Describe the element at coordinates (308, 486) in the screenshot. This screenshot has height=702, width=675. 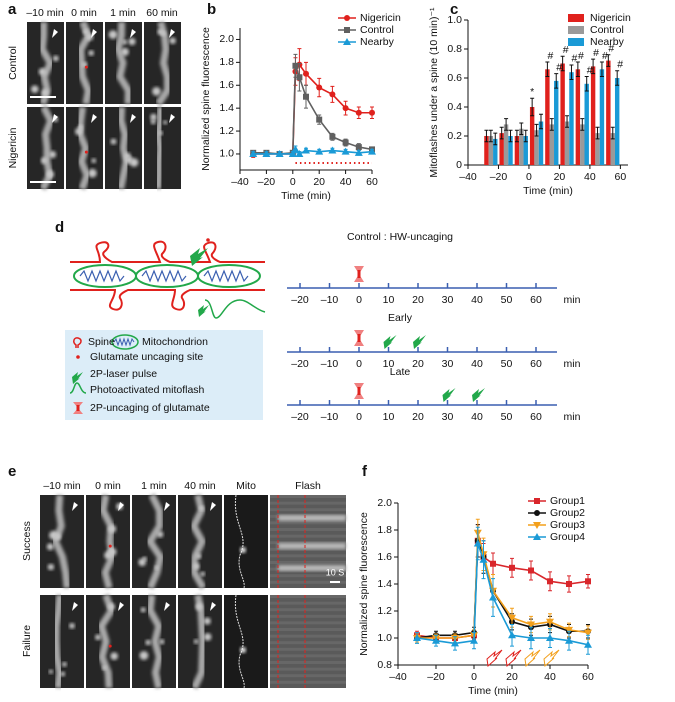
I see `column-header: Flash` at that location.